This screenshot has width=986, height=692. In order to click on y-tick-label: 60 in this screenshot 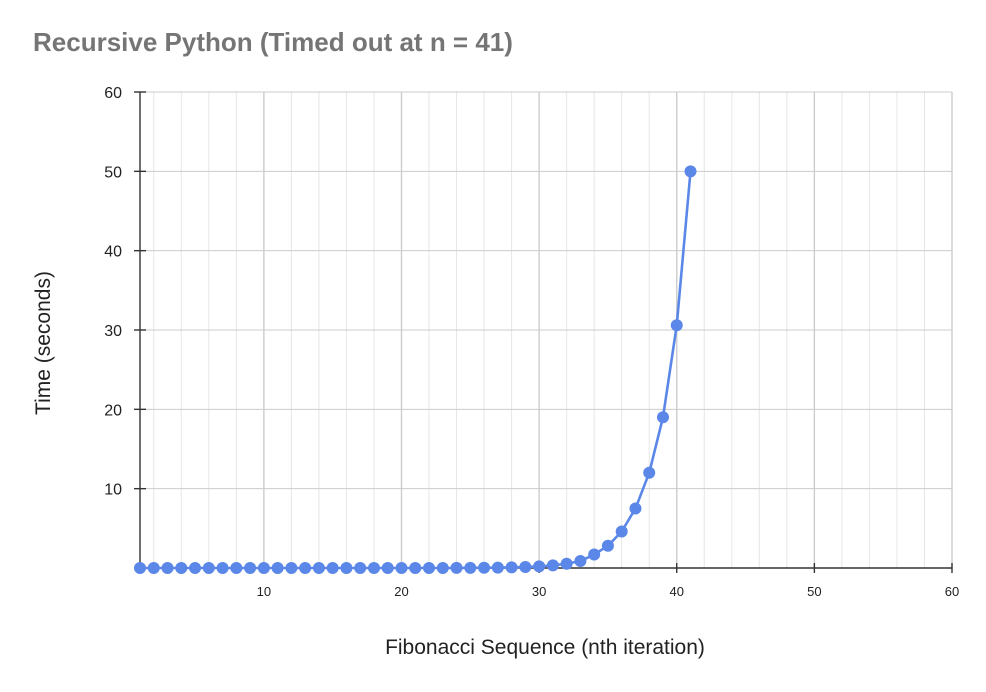, I will do `click(113, 93)`.